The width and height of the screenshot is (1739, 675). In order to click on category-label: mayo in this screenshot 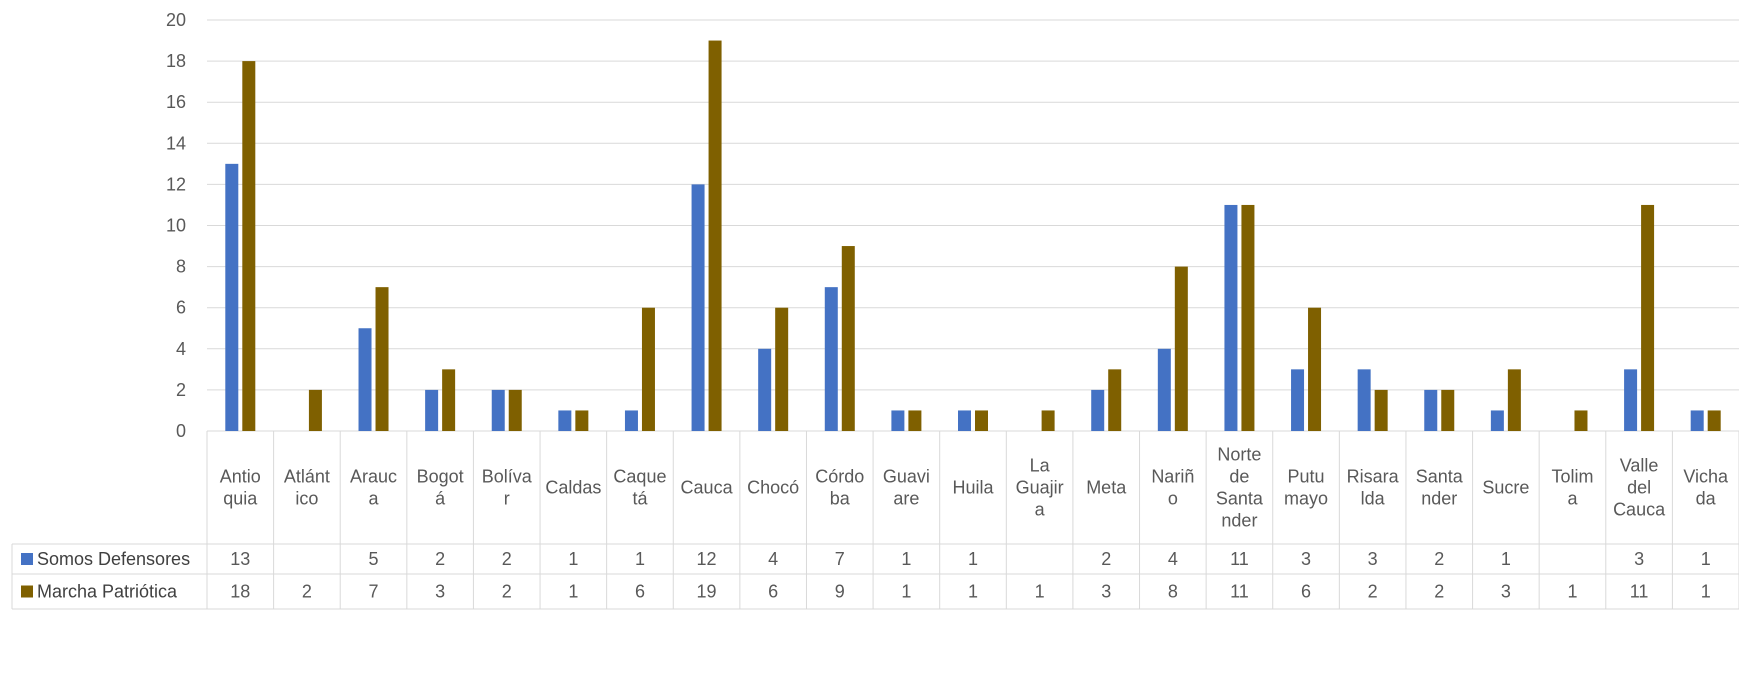, I will do `click(1306, 499)`.